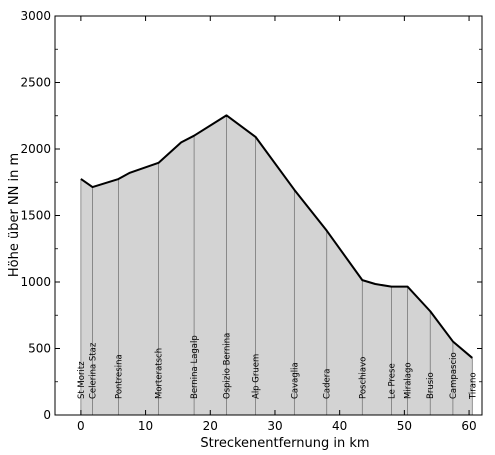 The width and height of the screenshot is (495, 455). I want to click on x-tick-label: 0, so click(81, 426).